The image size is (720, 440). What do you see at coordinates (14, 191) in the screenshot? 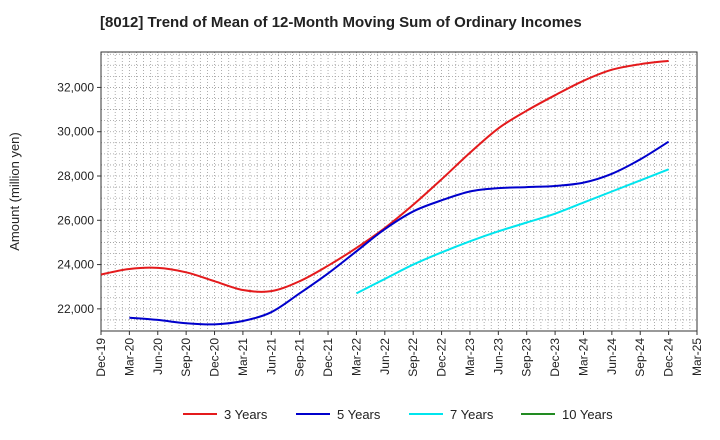
I see `y-axis-title: Amount (million yen)` at bounding box center [14, 191].